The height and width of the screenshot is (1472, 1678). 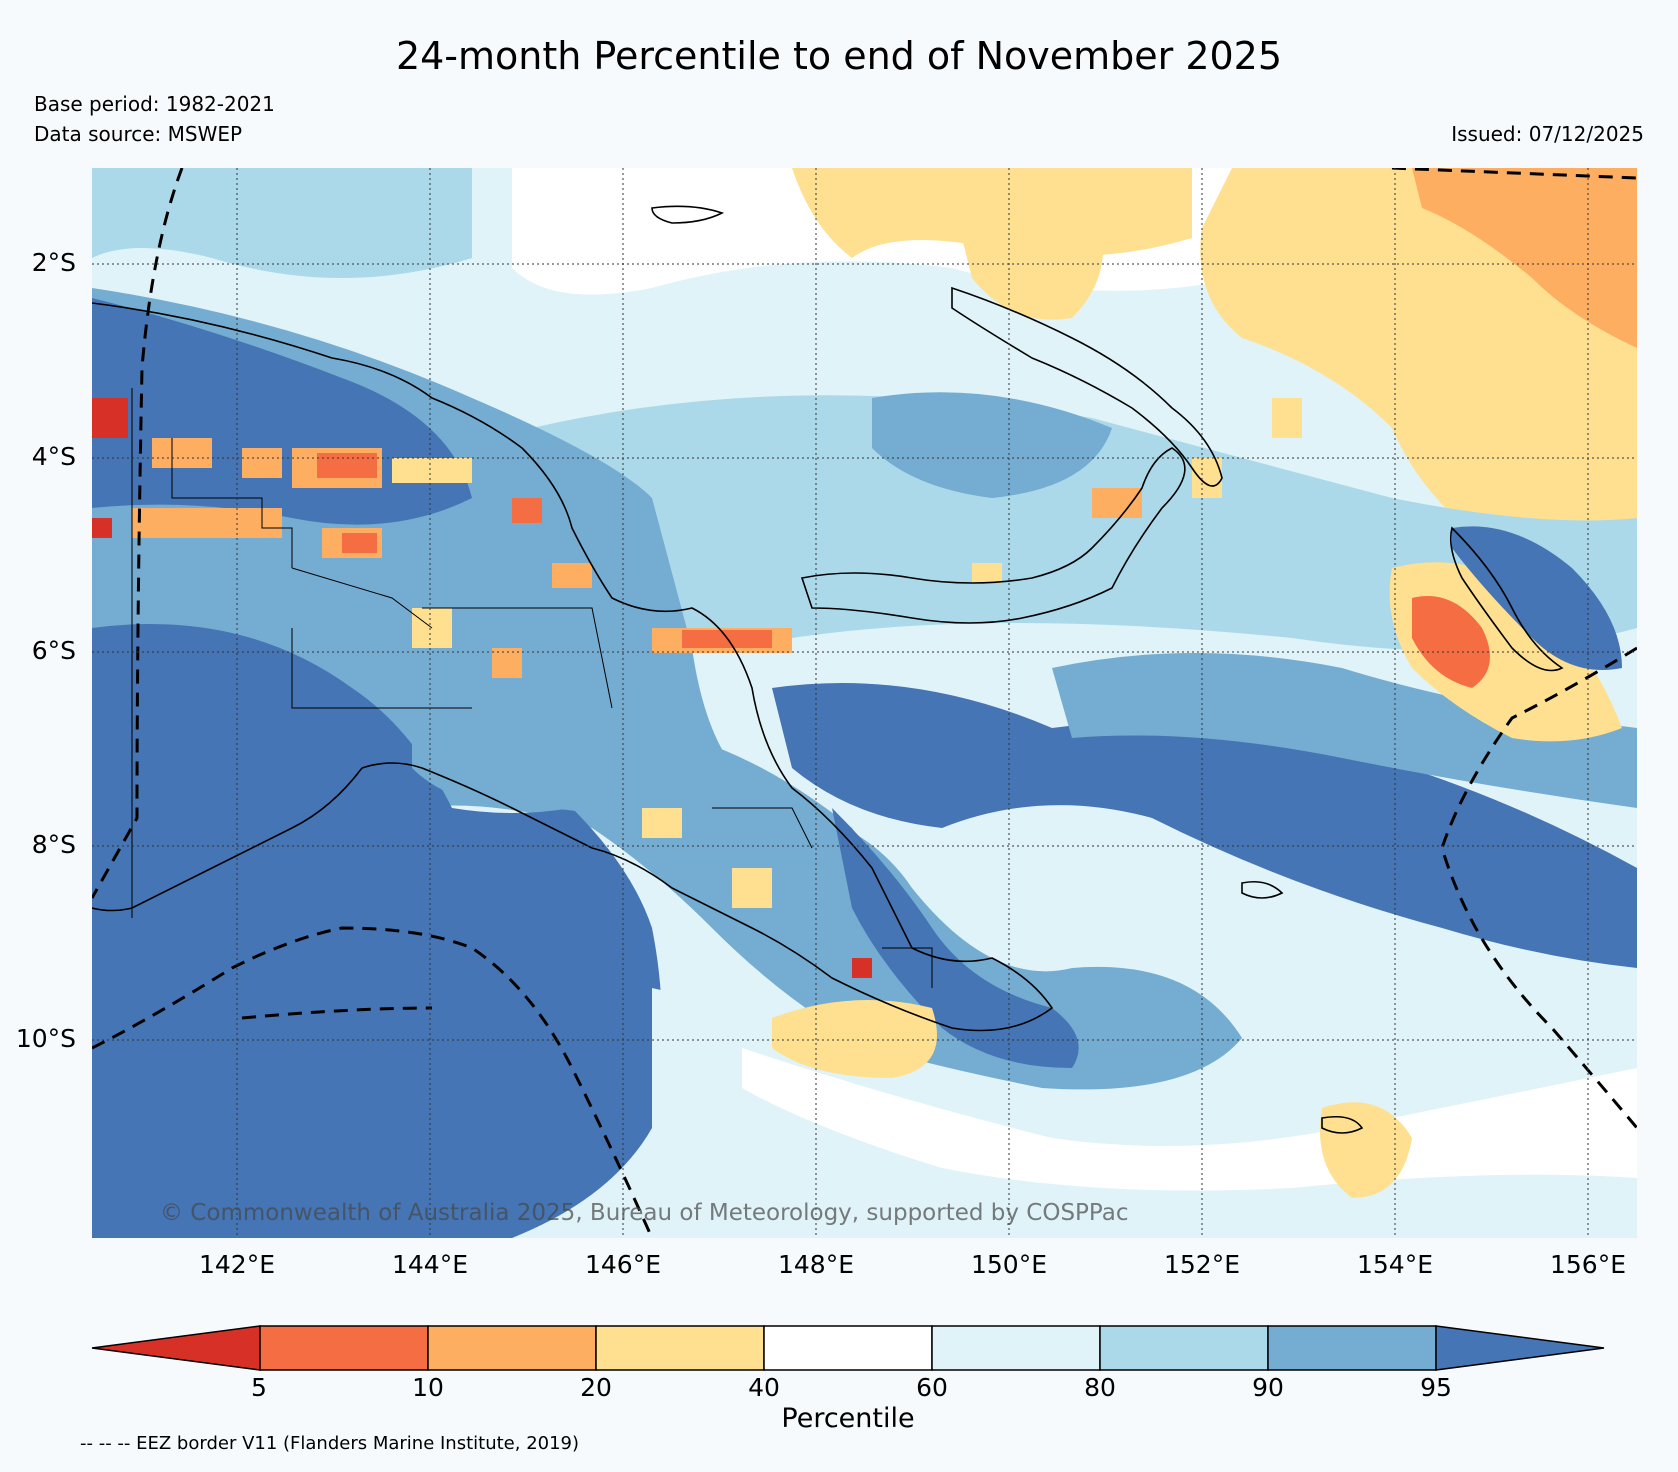 I want to click on colorbar, so click(x=848, y=1348).